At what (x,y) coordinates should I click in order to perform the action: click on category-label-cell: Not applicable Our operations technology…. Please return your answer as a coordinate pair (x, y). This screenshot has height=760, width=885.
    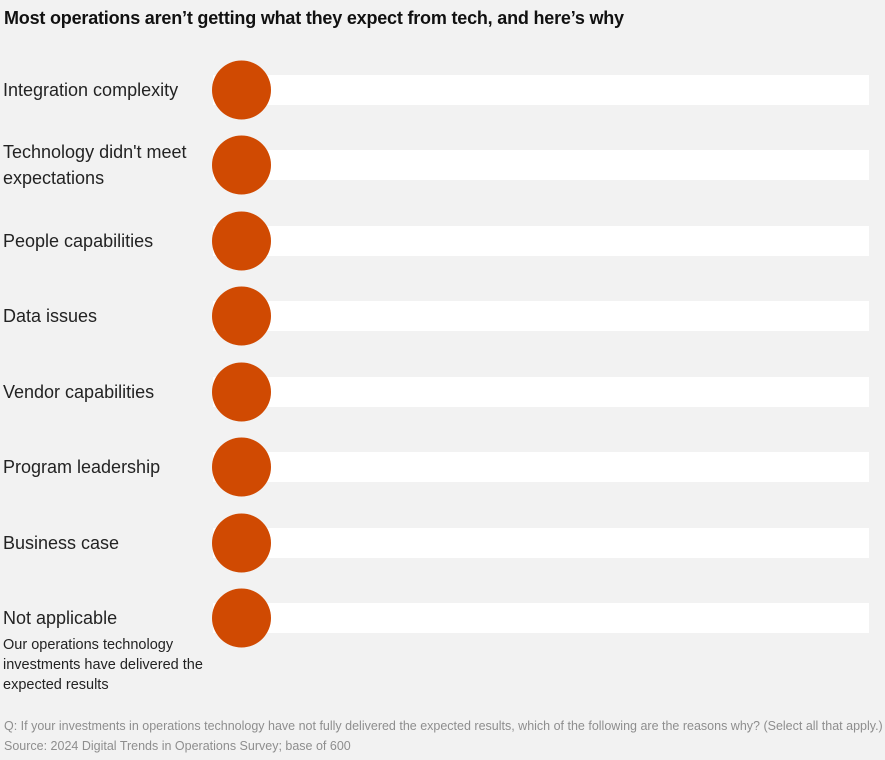
    Looking at the image, I should click on (106, 637).